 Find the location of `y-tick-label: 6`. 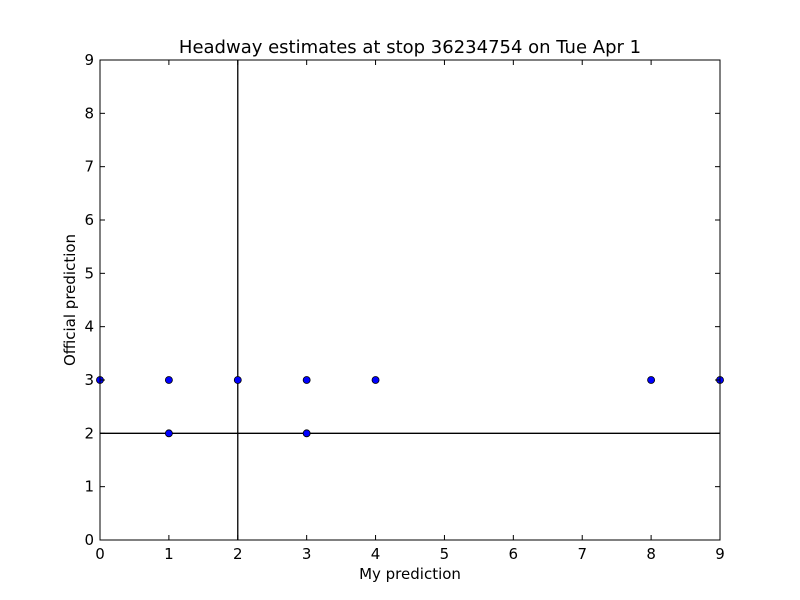

y-tick-label: 6 is located at coordinates (89, 220).